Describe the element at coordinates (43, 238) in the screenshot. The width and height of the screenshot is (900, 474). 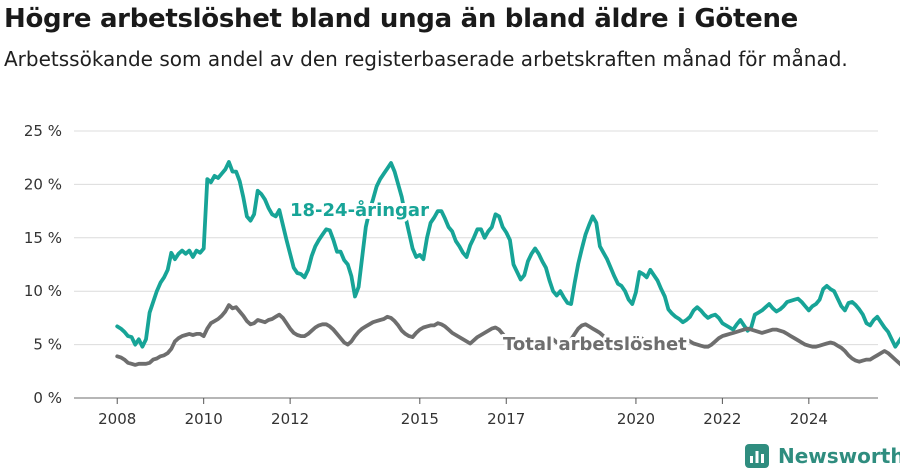
I see `y-tick-label: 15 %` at that location.